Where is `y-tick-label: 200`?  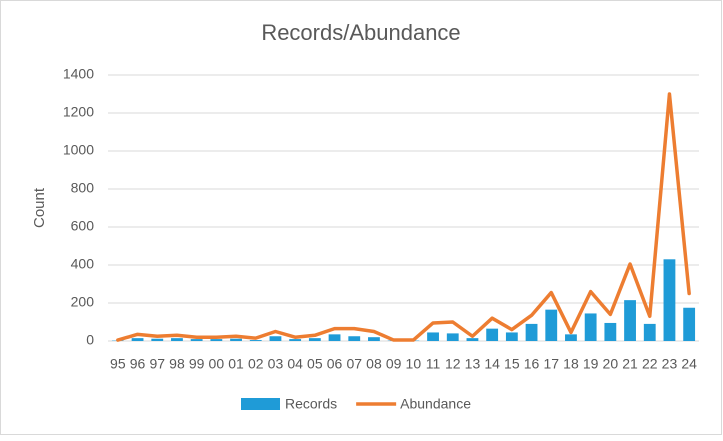 y-tick-label: 200 is located at coordinates (83, 302).